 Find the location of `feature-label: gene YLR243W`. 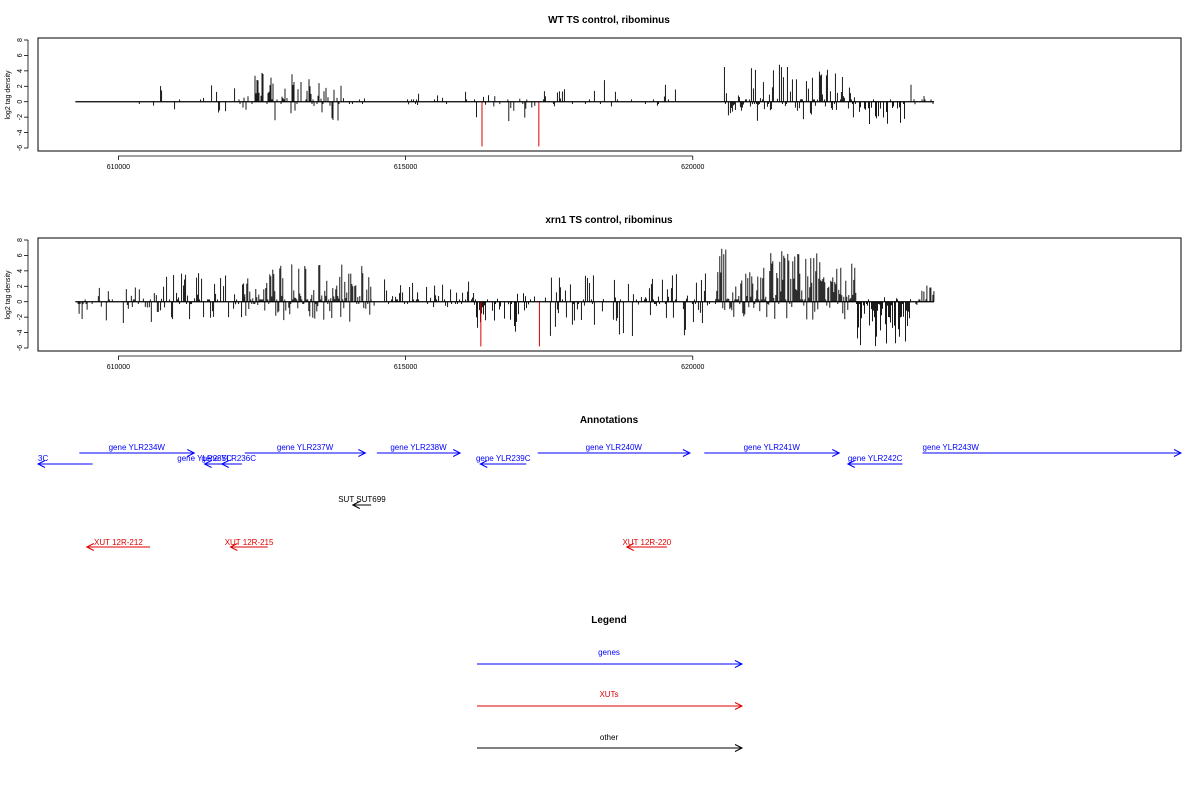

feature-label: gene YLR243W is located at coordinates (951, 447).